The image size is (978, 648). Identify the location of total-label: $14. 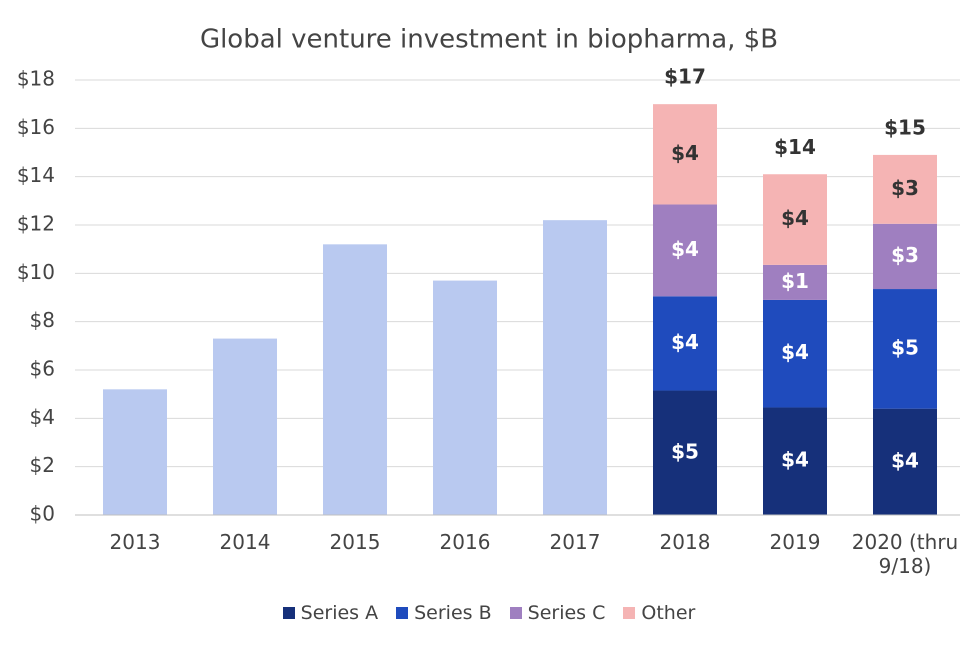
(795, 147).